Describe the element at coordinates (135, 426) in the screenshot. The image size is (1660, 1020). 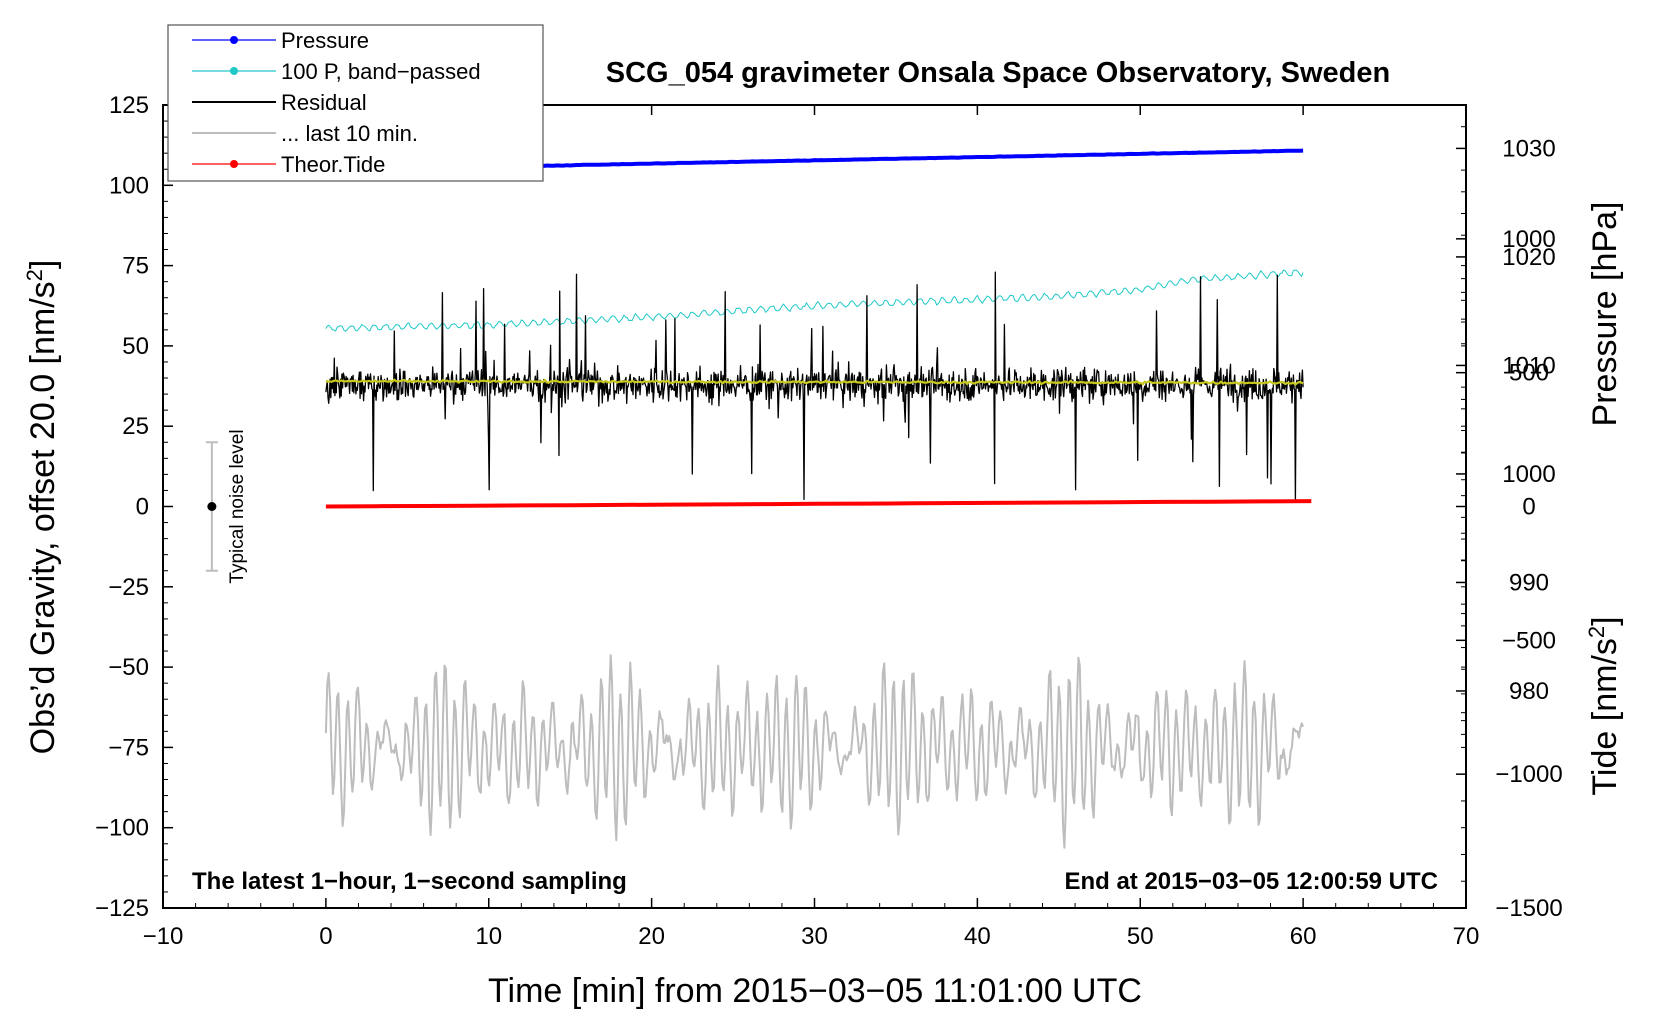
I see `y-left-tick-label: 25` at that location.